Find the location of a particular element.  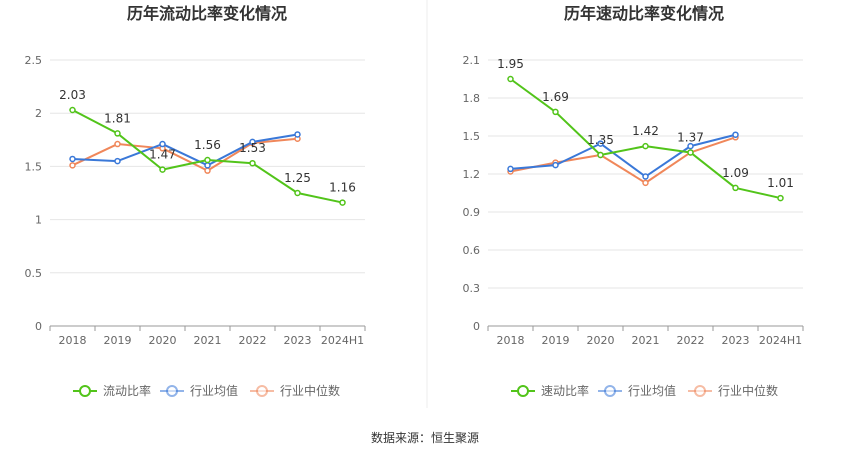

source-note: 数据来源：恒生聚源 is located at coordinates (425, 437).